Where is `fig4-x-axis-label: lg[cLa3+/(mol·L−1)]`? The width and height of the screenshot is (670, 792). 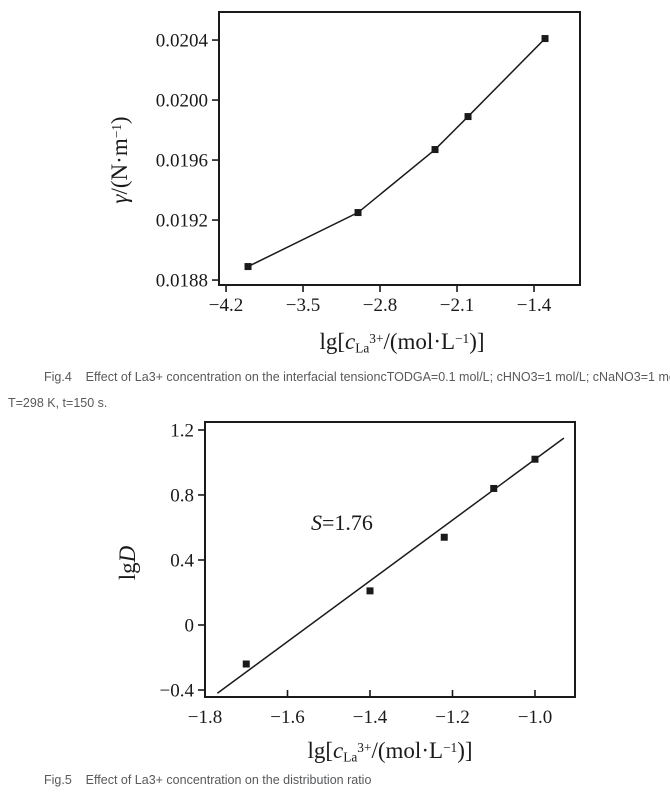
fig4-x-axis-label: lg[cLa3+/(mol·L−1)] is located at coordinates (402, 342).